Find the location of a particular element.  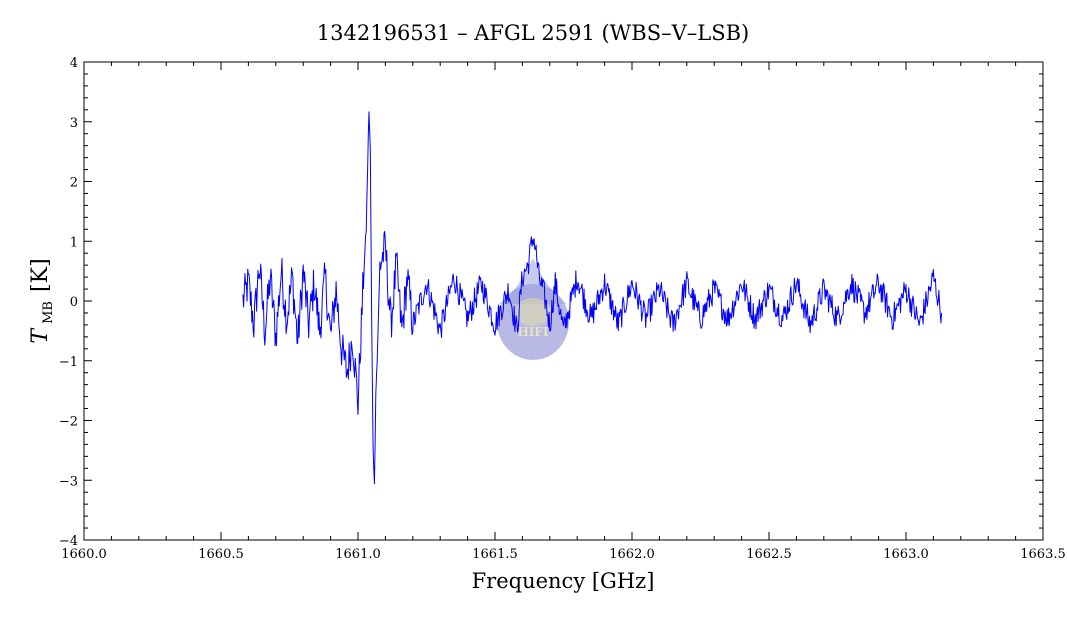

y-tick-label: −2 is located at coordinates (68, 422).